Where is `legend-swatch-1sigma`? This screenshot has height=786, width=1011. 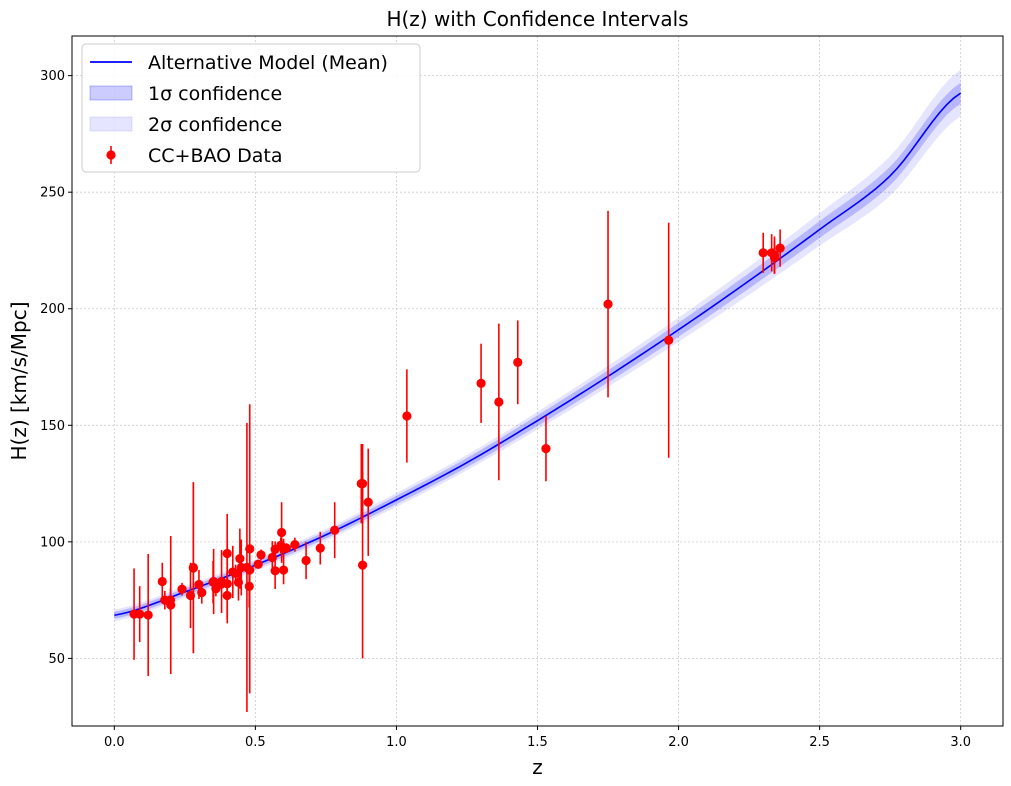
legend-swatch-1sigma is located at coordinates (111, 93).